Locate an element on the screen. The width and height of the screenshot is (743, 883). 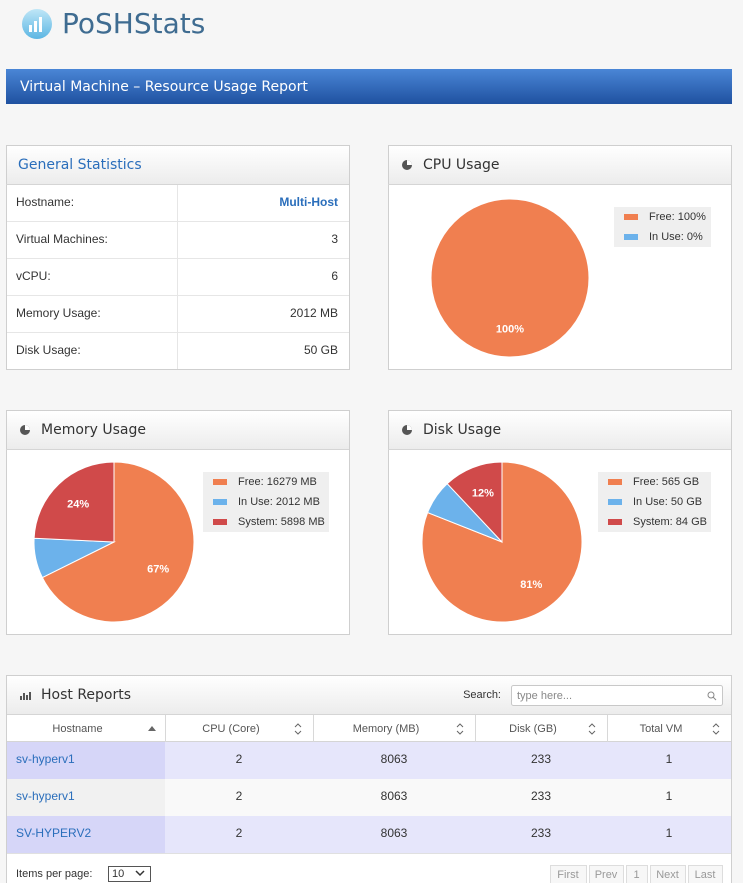
logo-text: PoSHStats is located at coordinates (133, 23).